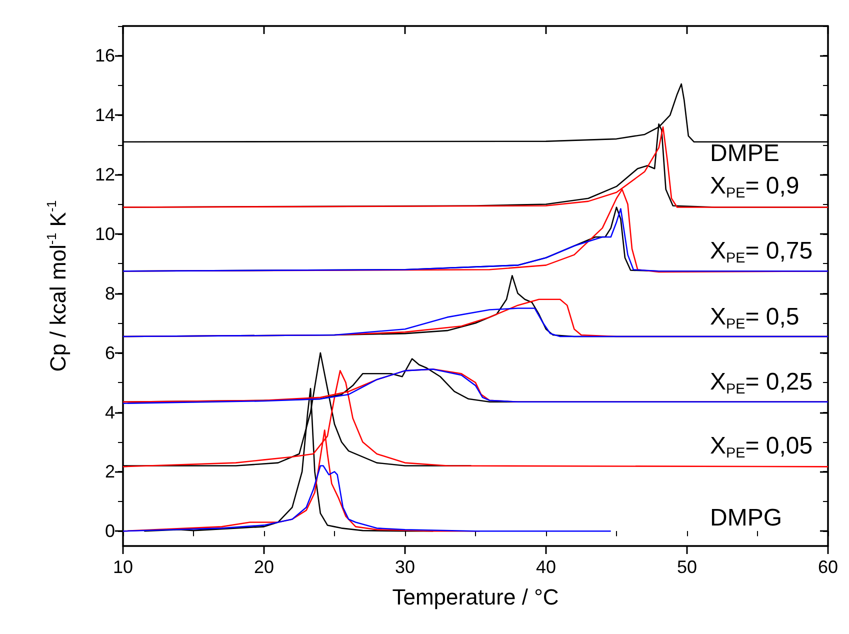  Describe the element at coordinates (104, 115) in the screenshot. I see `y-tick-label: 14` at that location.